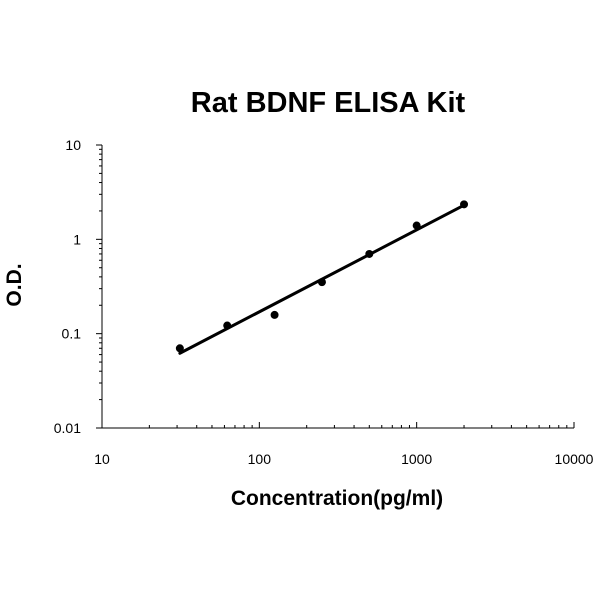  Describe the element at coordinates (328, 103) in the screenshot. I see `chart-title: Rat BDNF ELISA Kit` at that location.